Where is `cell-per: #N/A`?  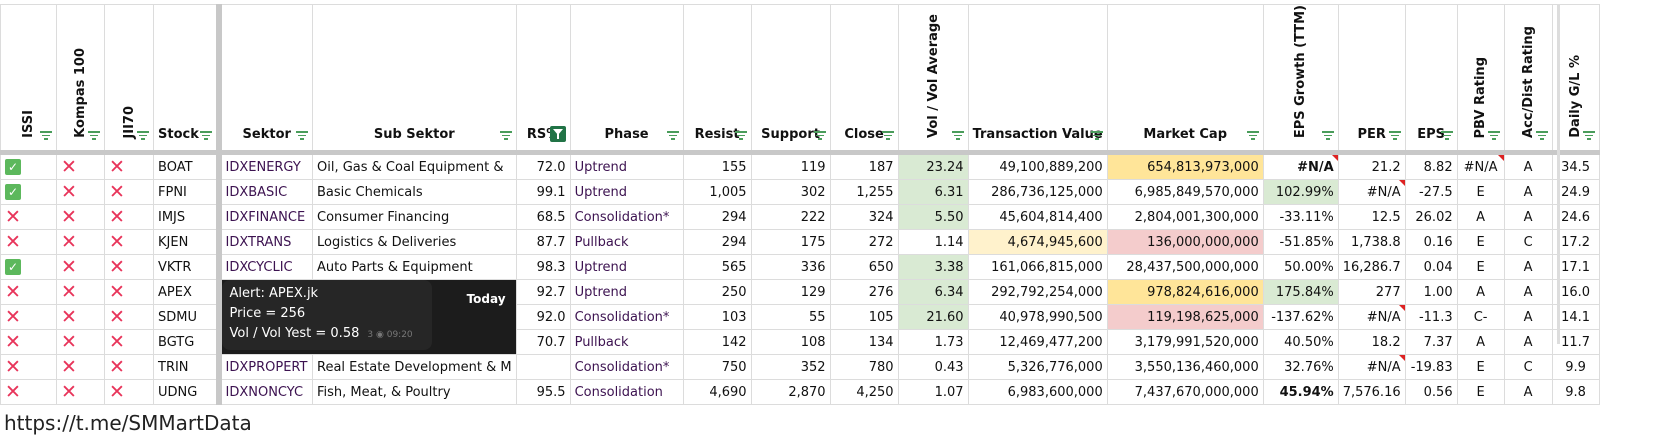 cell-per: #N/A is located at coordinates (1371, 367).